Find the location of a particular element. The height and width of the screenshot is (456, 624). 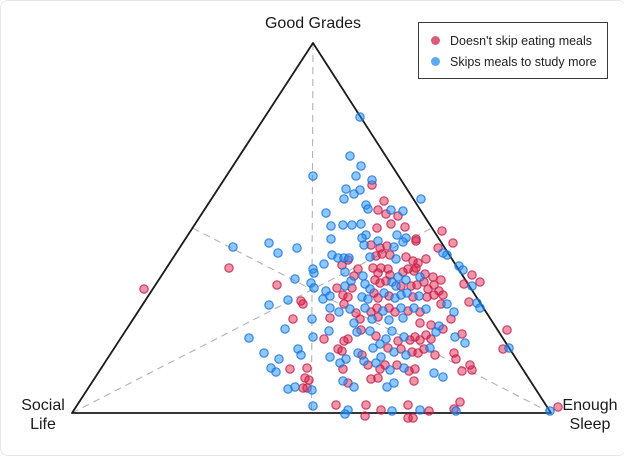

axis-label-social-life: Social Life is located at coordinates (43, 415).